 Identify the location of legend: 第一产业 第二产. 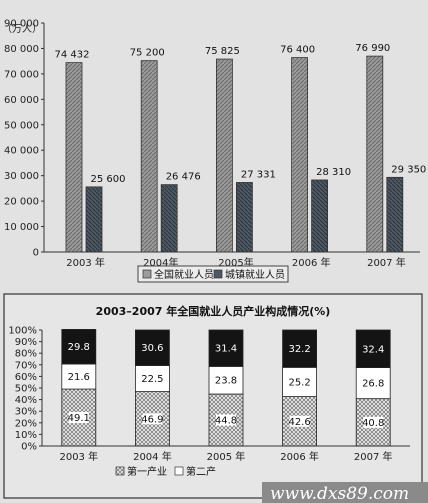
(165, 471).